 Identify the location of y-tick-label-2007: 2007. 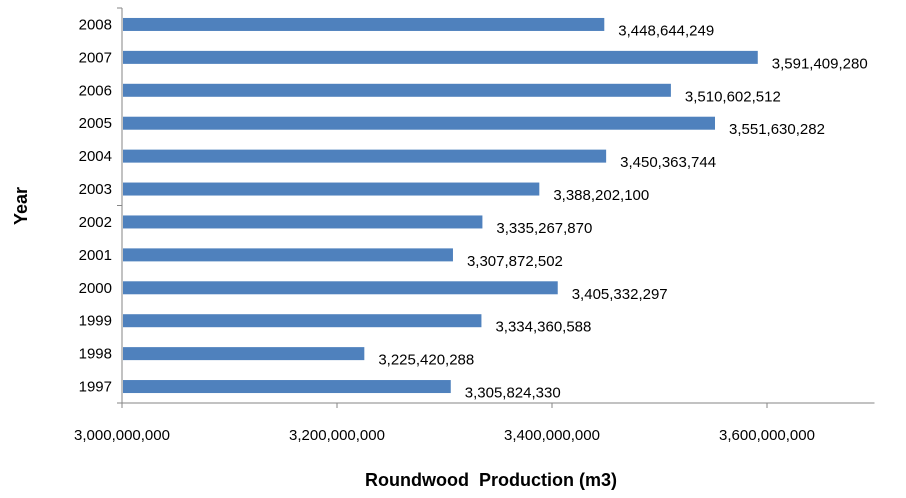
(95, 57).